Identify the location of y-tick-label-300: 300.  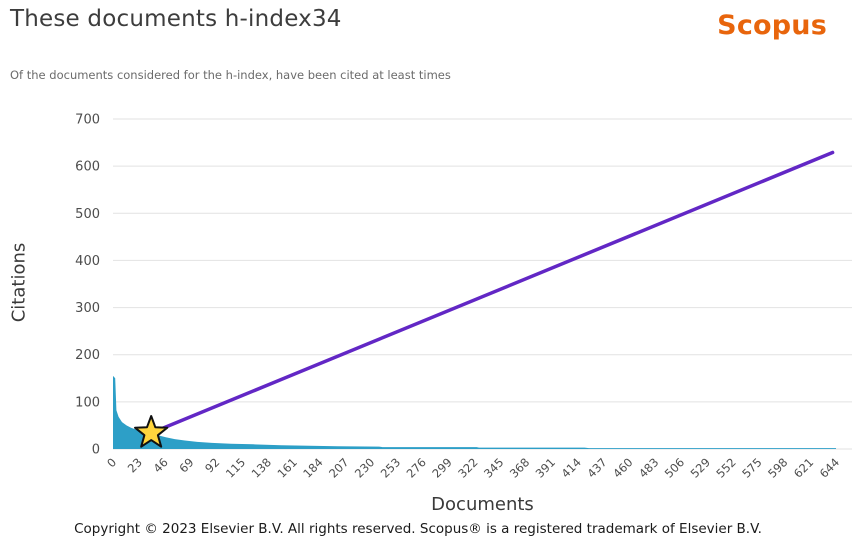
(87, 308).